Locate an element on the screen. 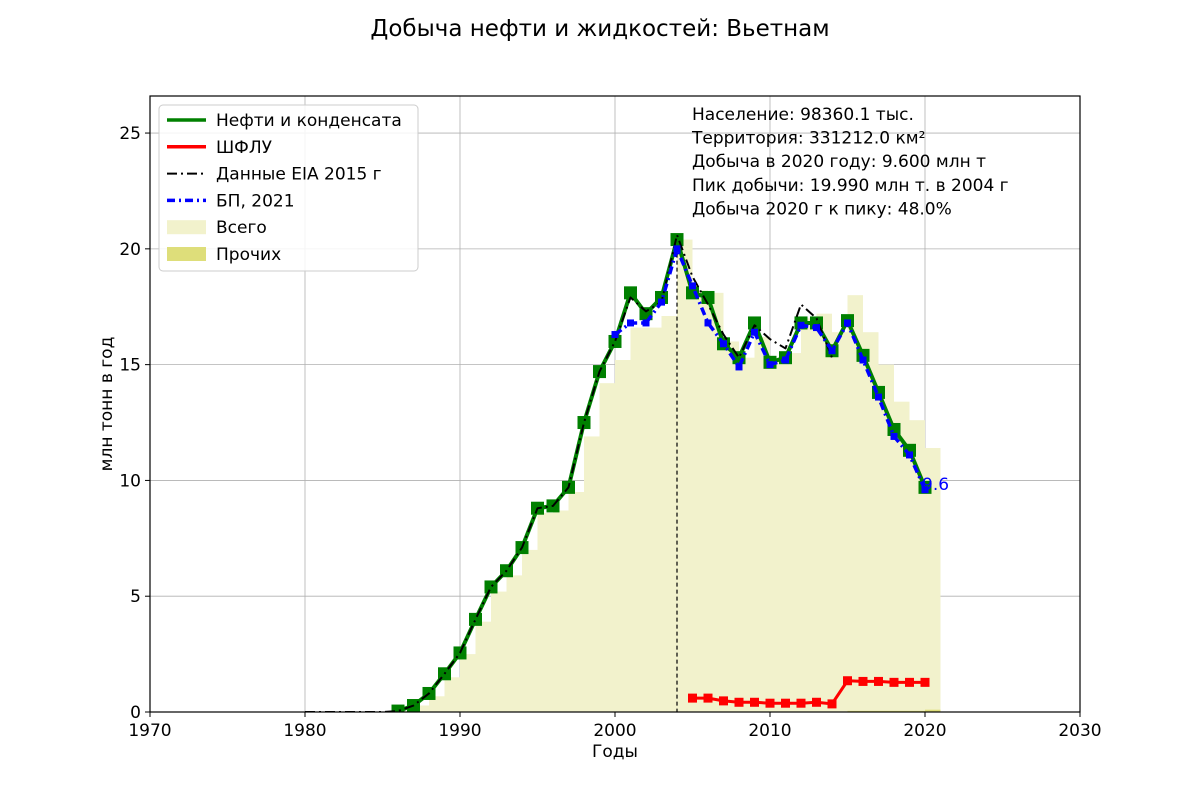 The image size is (1200, 800). x-tick-label: 2020 is located at coordinates (924, 731).